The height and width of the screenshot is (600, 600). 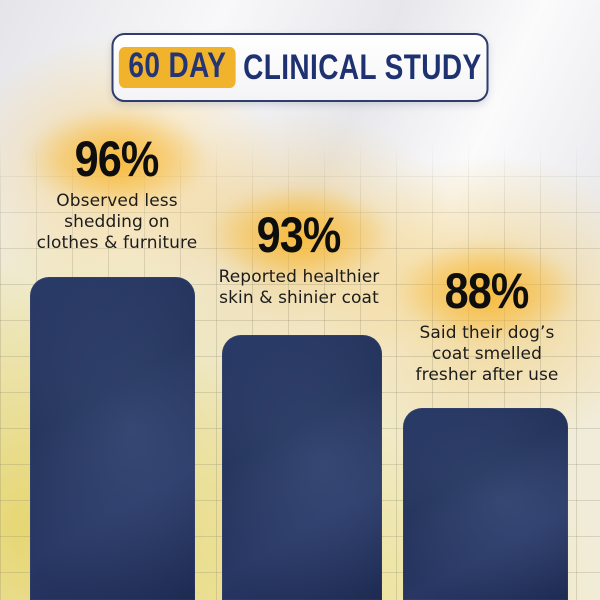 I want to click on stat-value-88: 88%, so click(x=486, y=290).